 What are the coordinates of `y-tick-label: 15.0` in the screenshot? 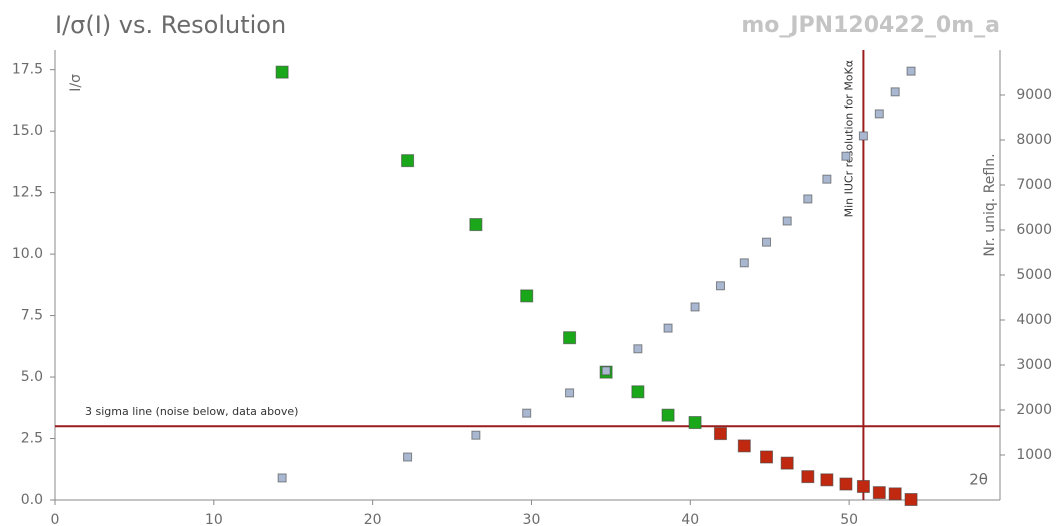 It's located at (27, 131).